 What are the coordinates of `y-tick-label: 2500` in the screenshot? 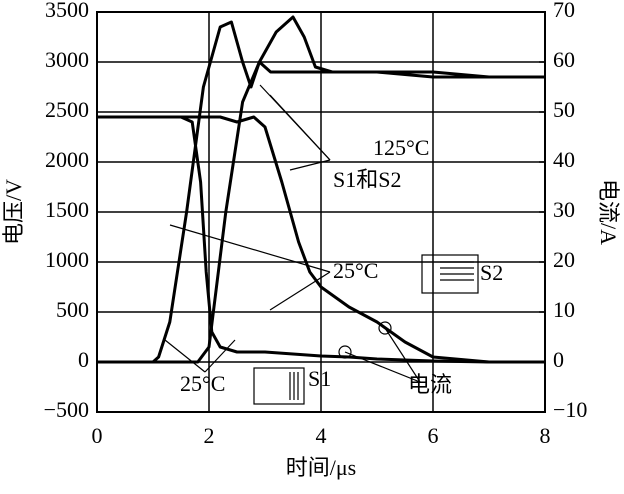 It's located at (67, 109).